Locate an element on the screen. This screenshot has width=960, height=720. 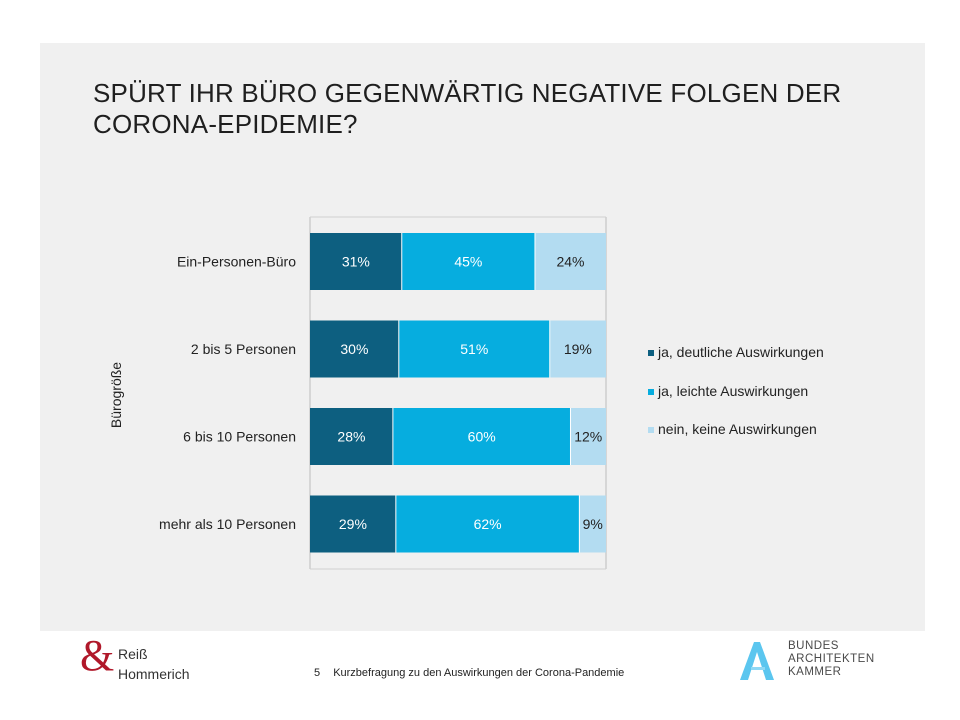
data-label: 30% is located at coordinates (354, 349).